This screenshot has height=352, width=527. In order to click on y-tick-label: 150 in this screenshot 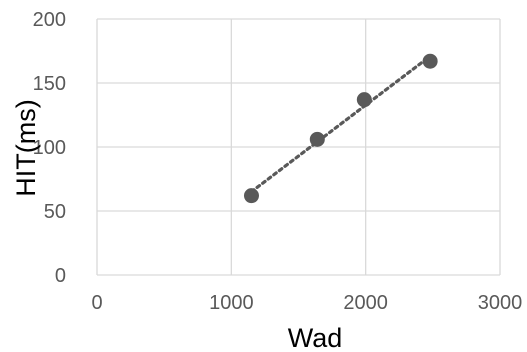, I will do `click(49, 84)`.